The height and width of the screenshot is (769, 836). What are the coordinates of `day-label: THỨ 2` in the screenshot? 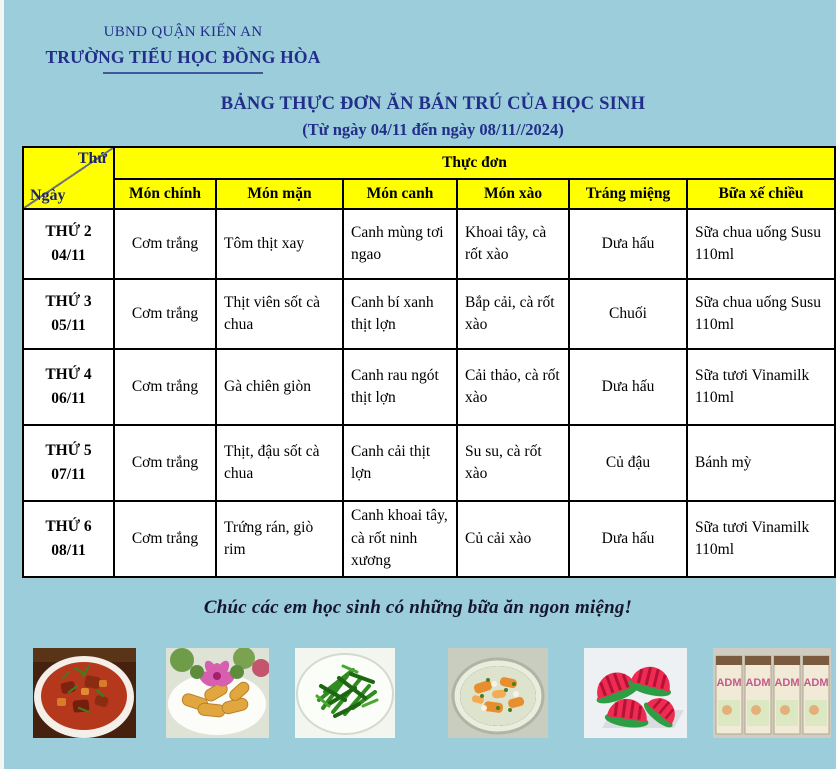 It's located at (68, 231).